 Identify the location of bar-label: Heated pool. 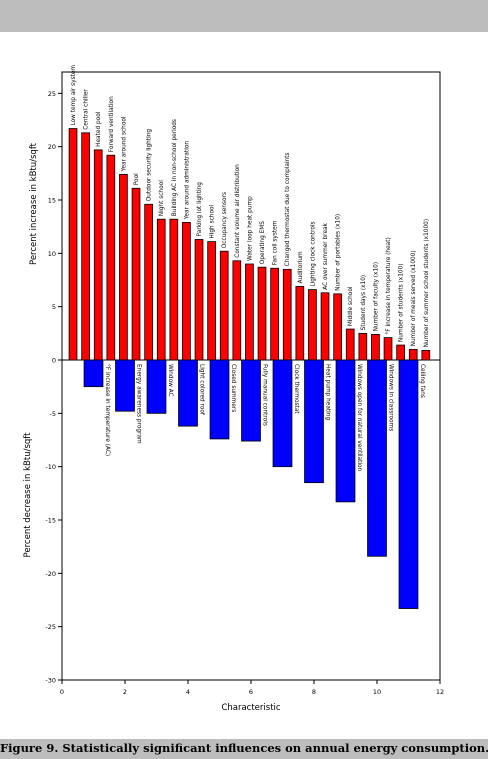
(99, 129).